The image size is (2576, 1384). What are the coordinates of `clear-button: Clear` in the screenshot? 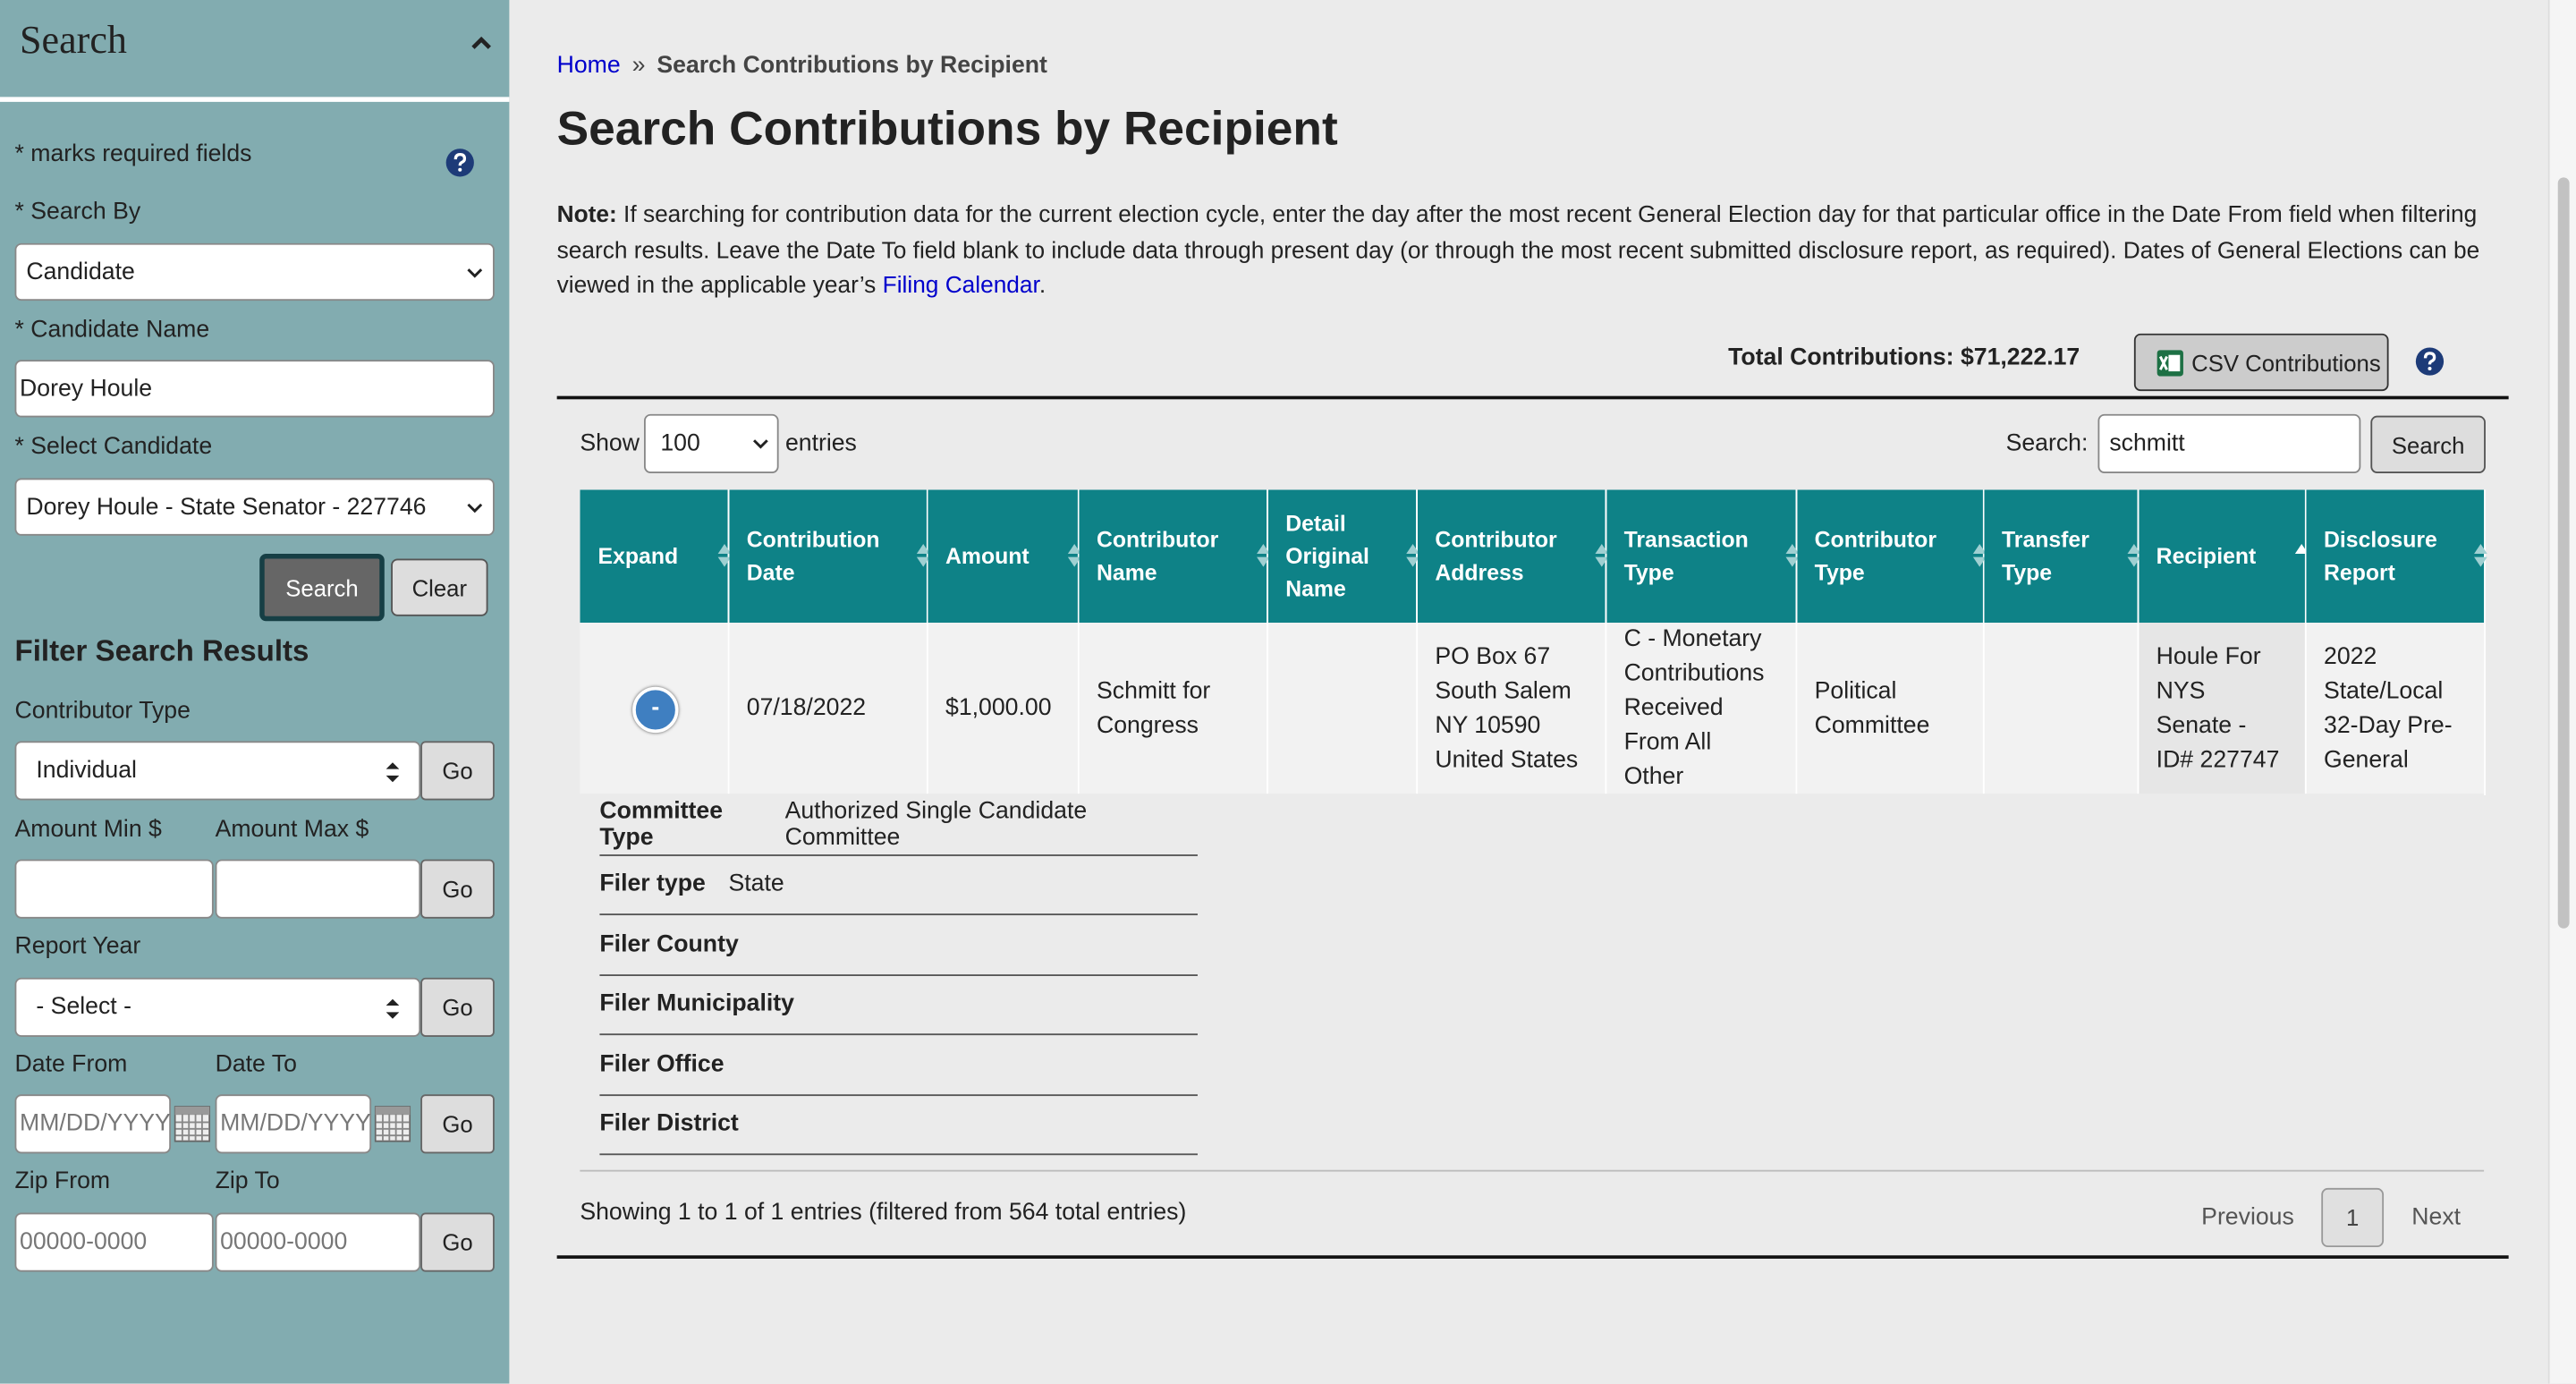 It's located at (439, 587).